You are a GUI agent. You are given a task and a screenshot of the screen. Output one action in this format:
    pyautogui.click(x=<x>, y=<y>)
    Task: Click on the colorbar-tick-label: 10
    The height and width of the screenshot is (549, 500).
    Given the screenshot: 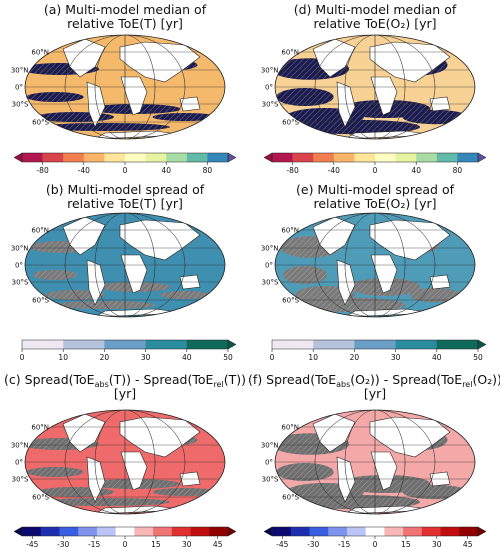 What is the action you would take?
    pyautogui.click(x=63, y=357)
    